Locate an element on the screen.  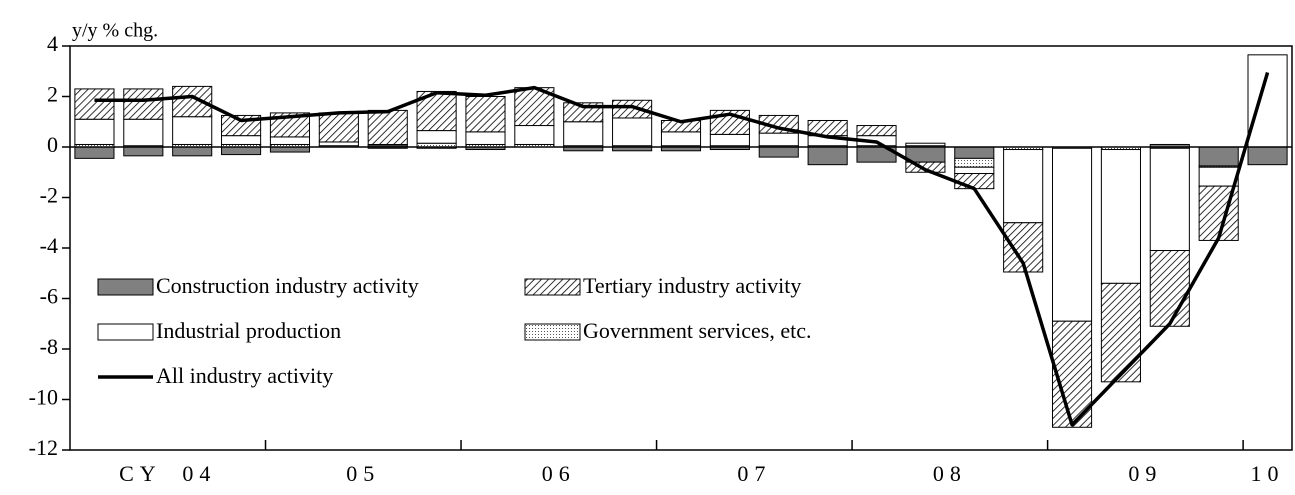
legend-label: Construction industry activity is located at coordinates (287, 285).